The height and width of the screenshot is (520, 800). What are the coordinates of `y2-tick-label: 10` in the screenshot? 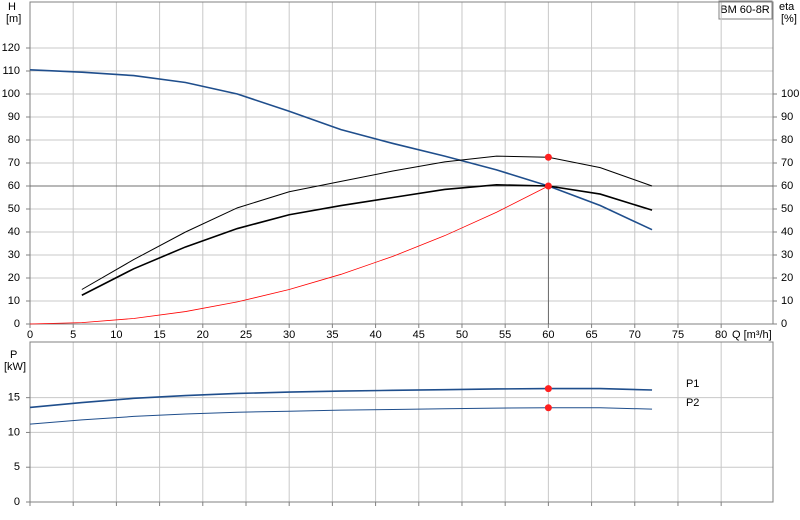 It's located at (787, 301).